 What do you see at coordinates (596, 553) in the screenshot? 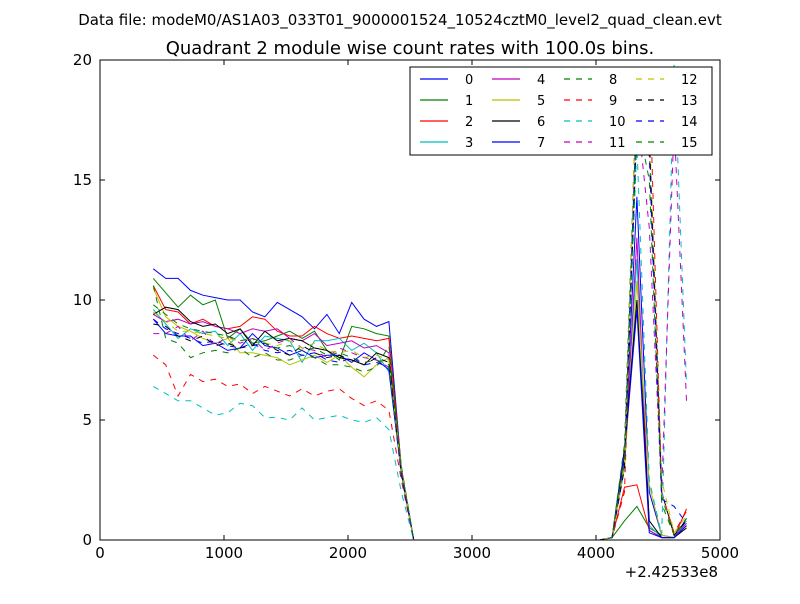
I see `x-tick-label: 4000` at bounding box center [596, 553].